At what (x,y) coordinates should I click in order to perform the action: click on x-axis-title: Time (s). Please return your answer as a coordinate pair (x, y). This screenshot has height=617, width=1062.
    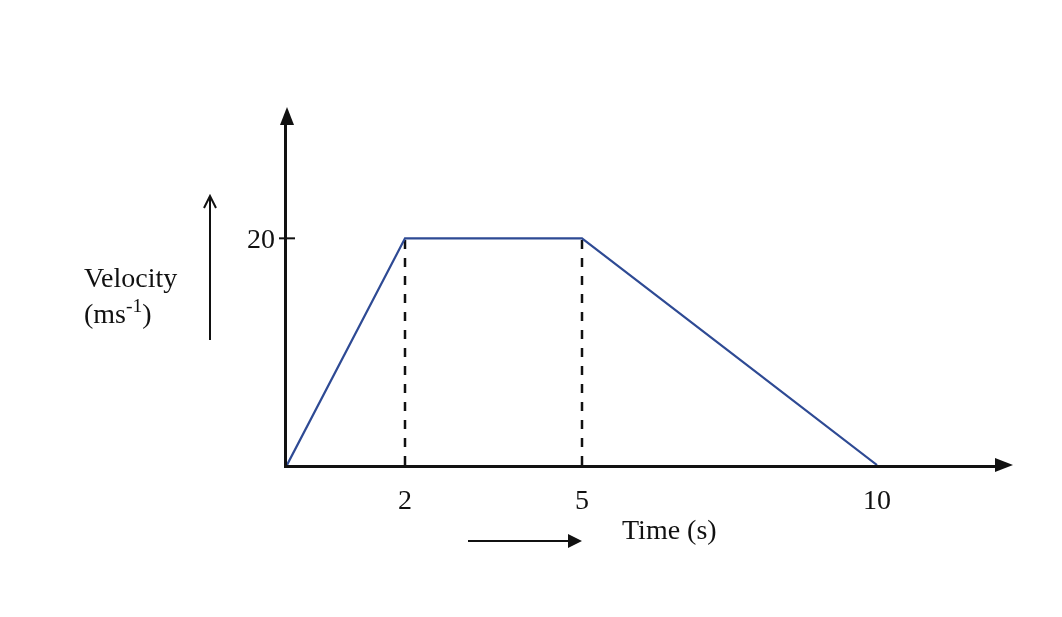
    Looking at the image, I should click on (669, 529).